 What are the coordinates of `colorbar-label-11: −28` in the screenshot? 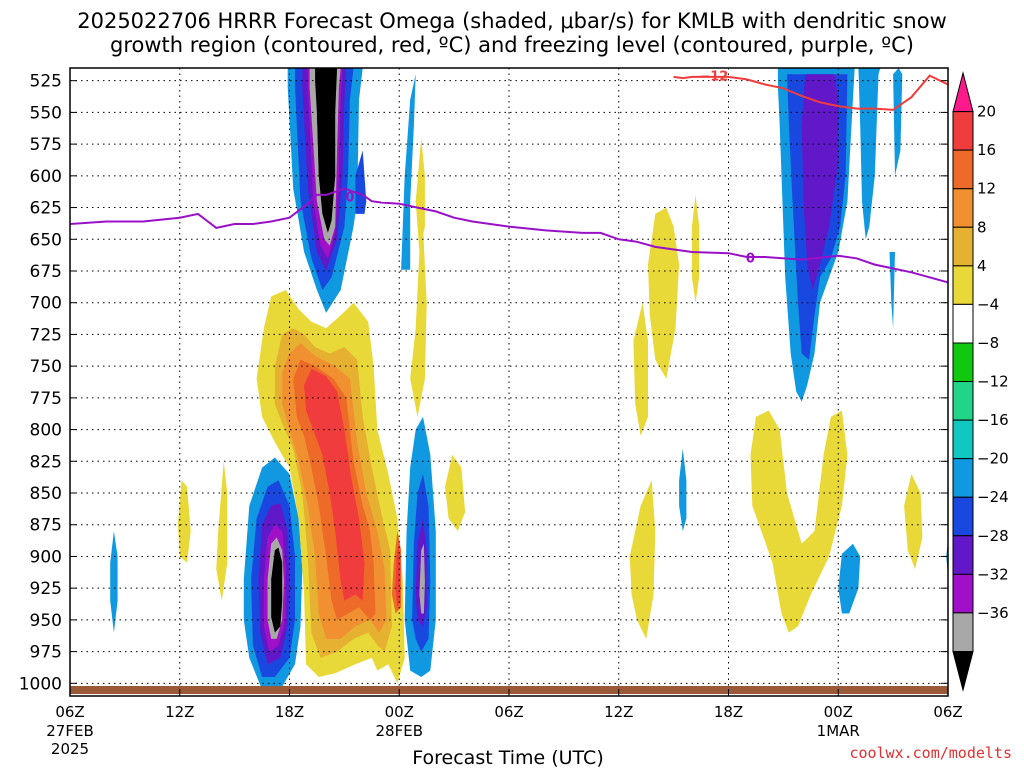 It's located at (993, 536).